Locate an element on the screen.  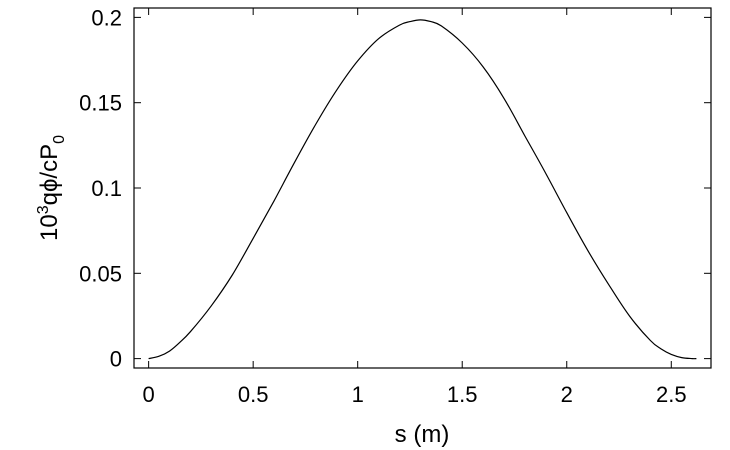
y-tick-label: 0.1 is located at coordinates (106, 188).